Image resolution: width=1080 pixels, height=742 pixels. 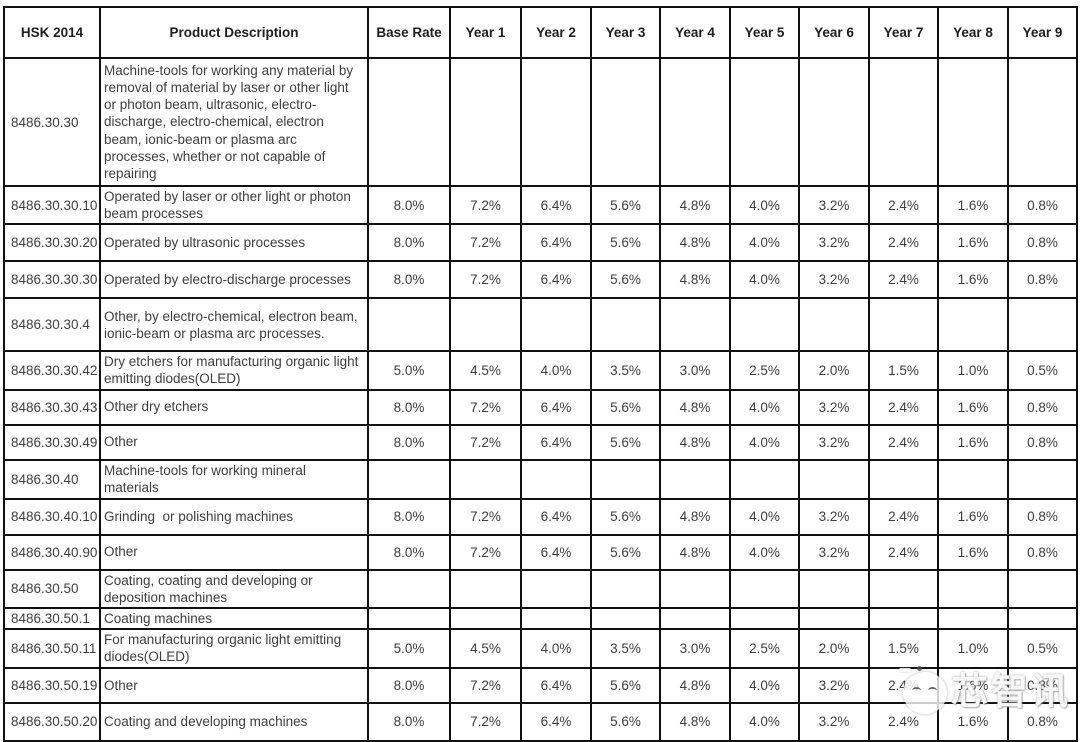 What do you see at coordinates (234, 618) in the screenshot?
I see `description-cell: Coating machines` at bounding box center [234, 618].